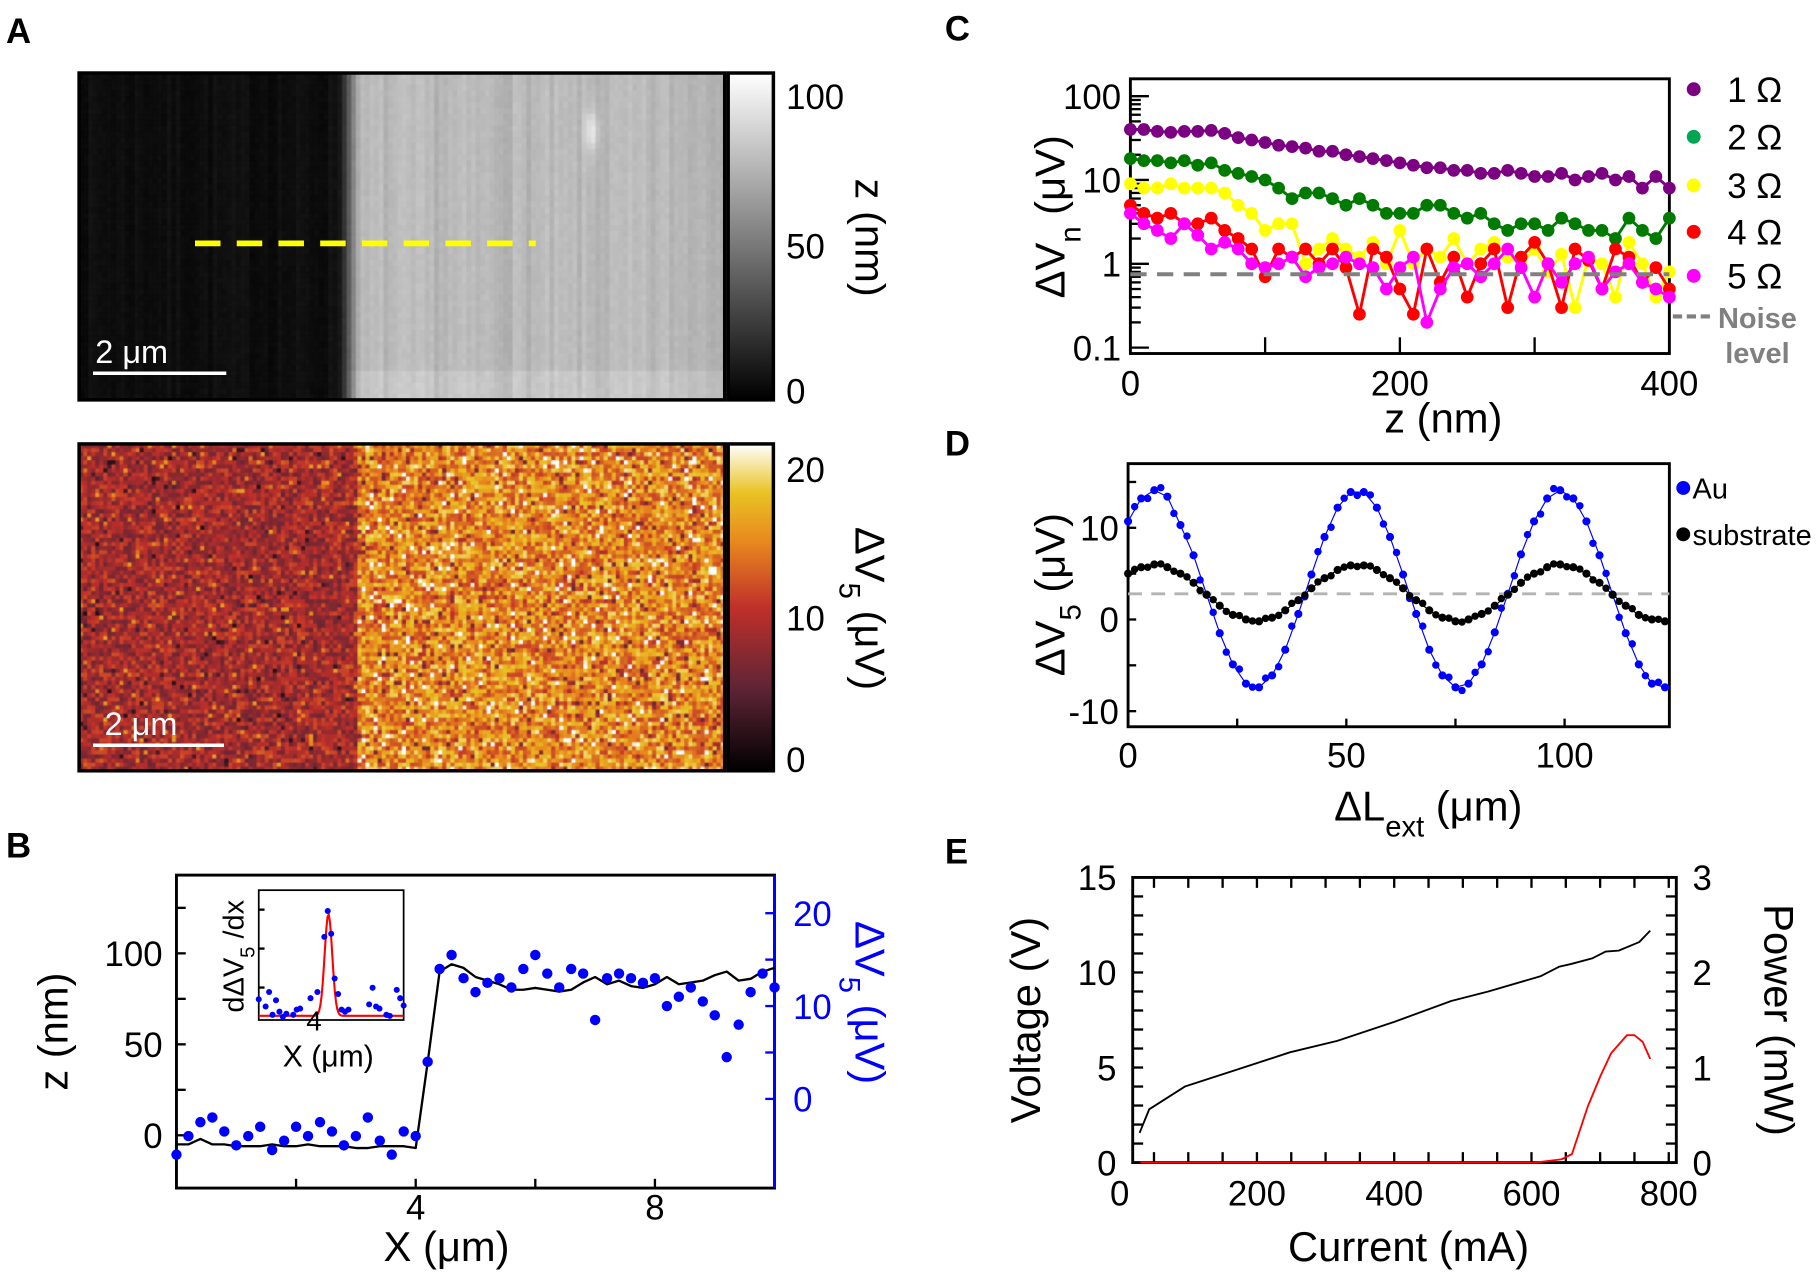  I want to click on inset-frame, so click(331, 955).